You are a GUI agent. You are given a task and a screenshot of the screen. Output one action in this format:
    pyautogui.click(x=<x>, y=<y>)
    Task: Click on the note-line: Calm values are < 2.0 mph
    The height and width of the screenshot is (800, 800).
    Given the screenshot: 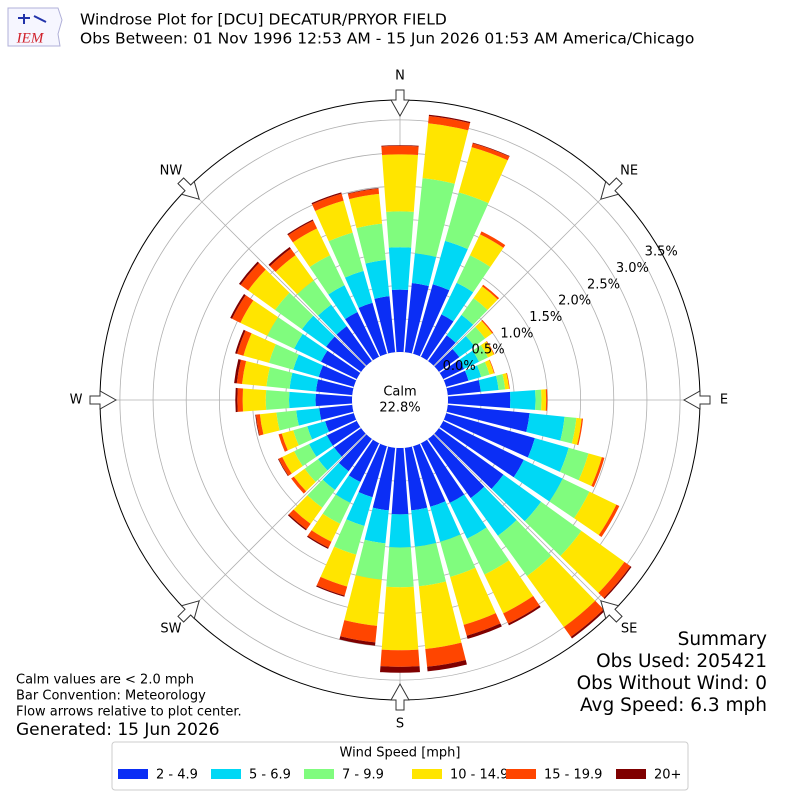 What is the action you would take?
    pyautogui.click(x=105, y=680)
    